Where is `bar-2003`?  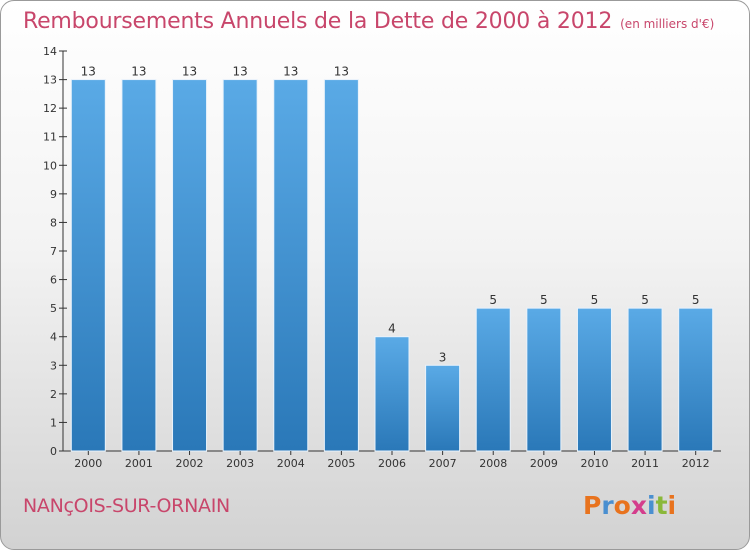
bar-2003 is located at coordinates (240, 265).